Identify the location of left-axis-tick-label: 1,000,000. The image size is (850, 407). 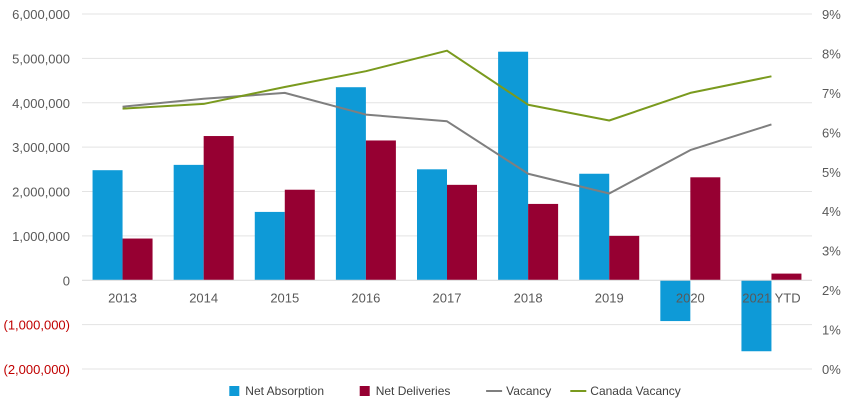
(41, 236).